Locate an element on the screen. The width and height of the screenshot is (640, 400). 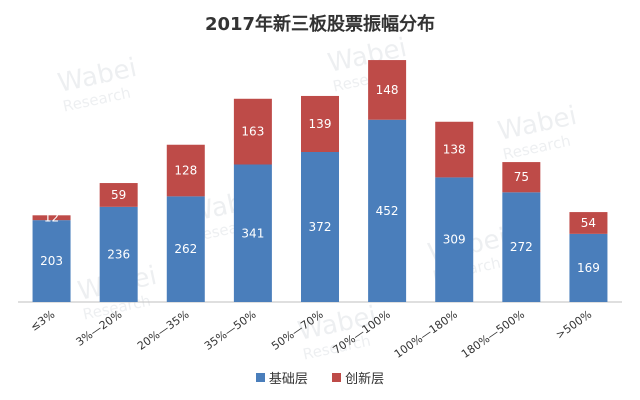
x-tick-label: 180%—500% is located at coordinates (493, 334).